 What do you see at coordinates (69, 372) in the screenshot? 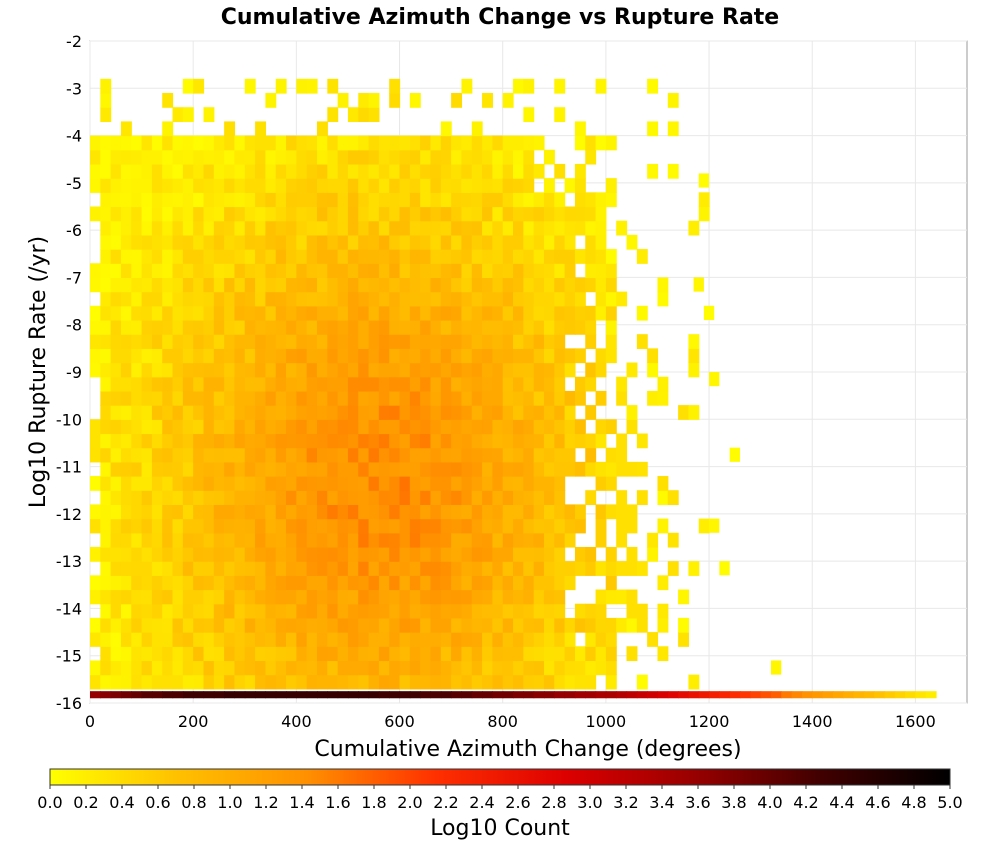
I see `y-axis-ticks: -2-3-4-5-6-7-8-9-10-11-12-13-14-15-16` at bounding box center [69, 372].